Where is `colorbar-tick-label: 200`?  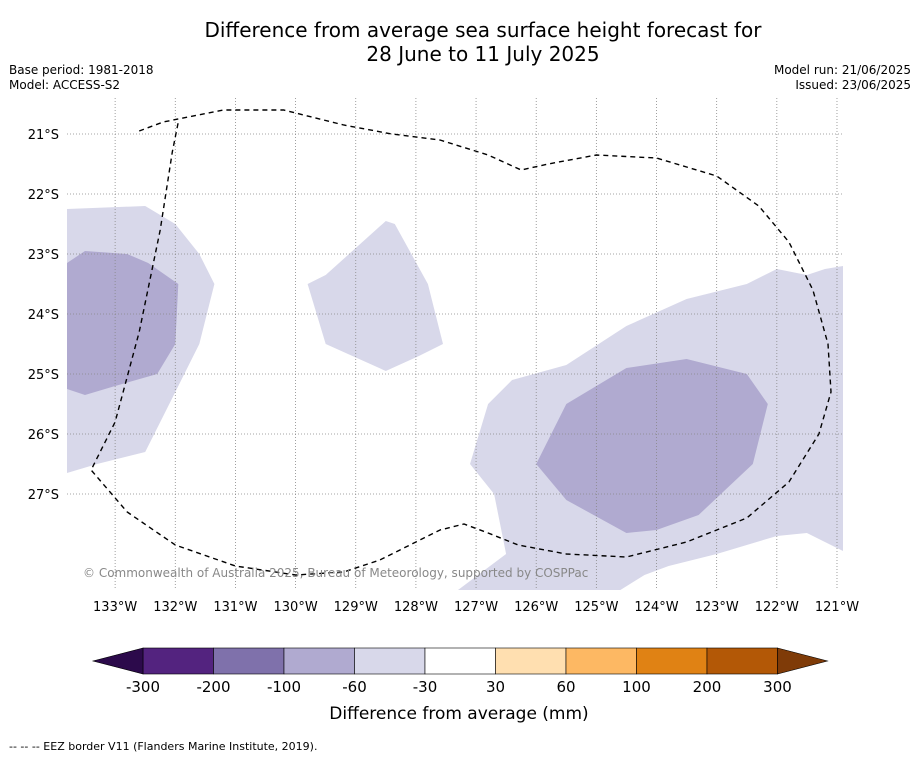
colorbar-tick-label: 200 is located at coordinates (707, 687).